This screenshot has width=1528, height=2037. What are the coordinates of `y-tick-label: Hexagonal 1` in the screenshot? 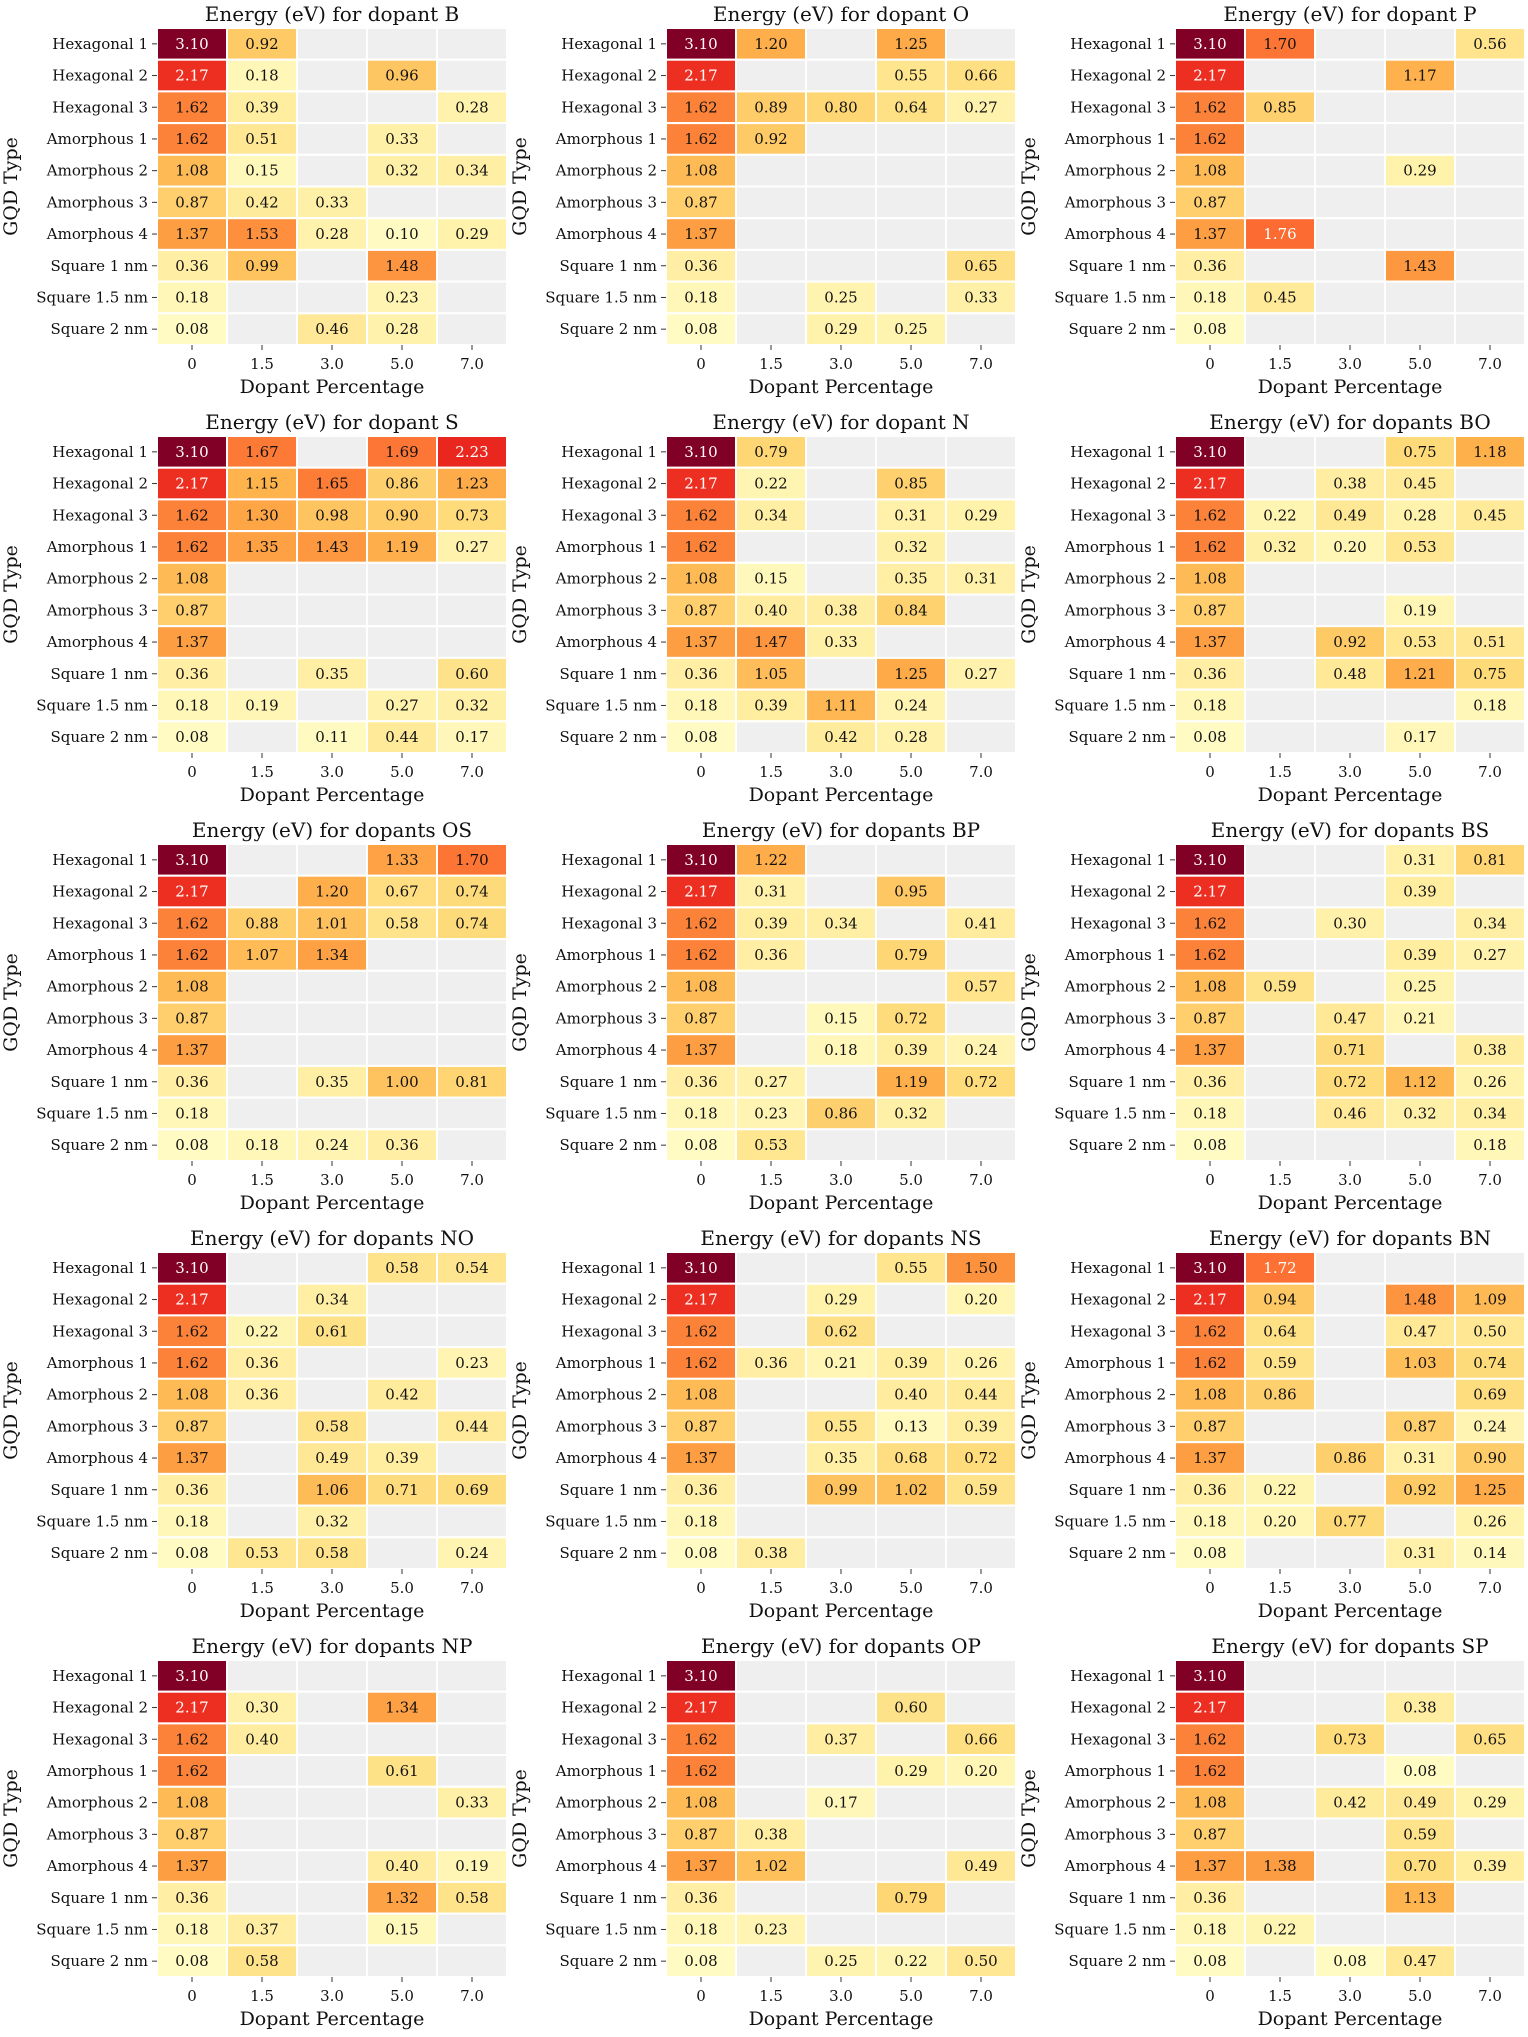 It's located at (1118, 1676).